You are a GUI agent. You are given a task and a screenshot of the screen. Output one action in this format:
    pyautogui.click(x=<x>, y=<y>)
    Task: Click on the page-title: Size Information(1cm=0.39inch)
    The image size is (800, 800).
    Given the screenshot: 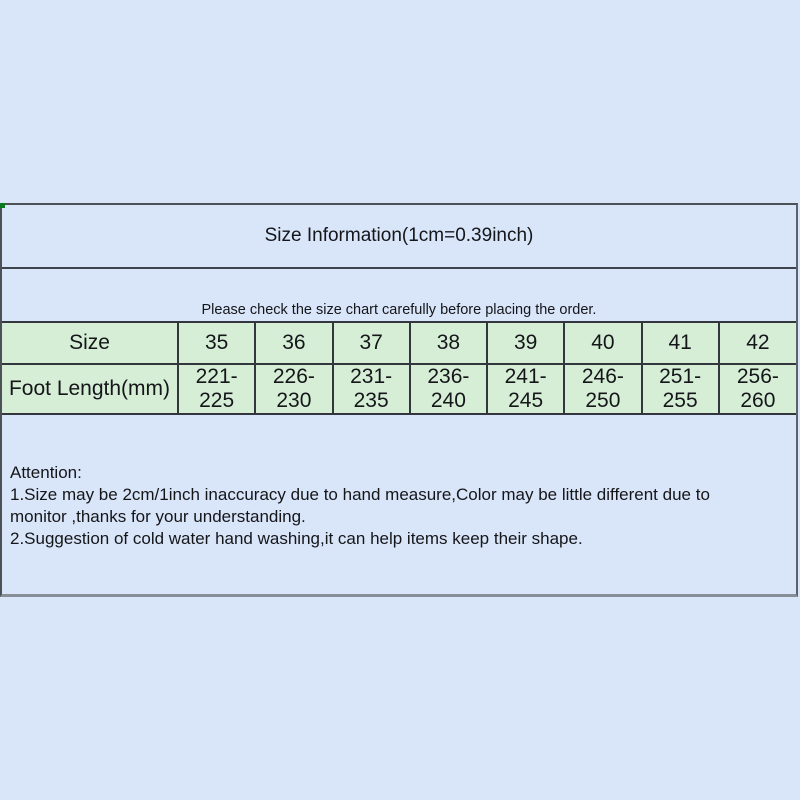 What is the action you would take?
    pyautogui.click(x=399, y=235)
    